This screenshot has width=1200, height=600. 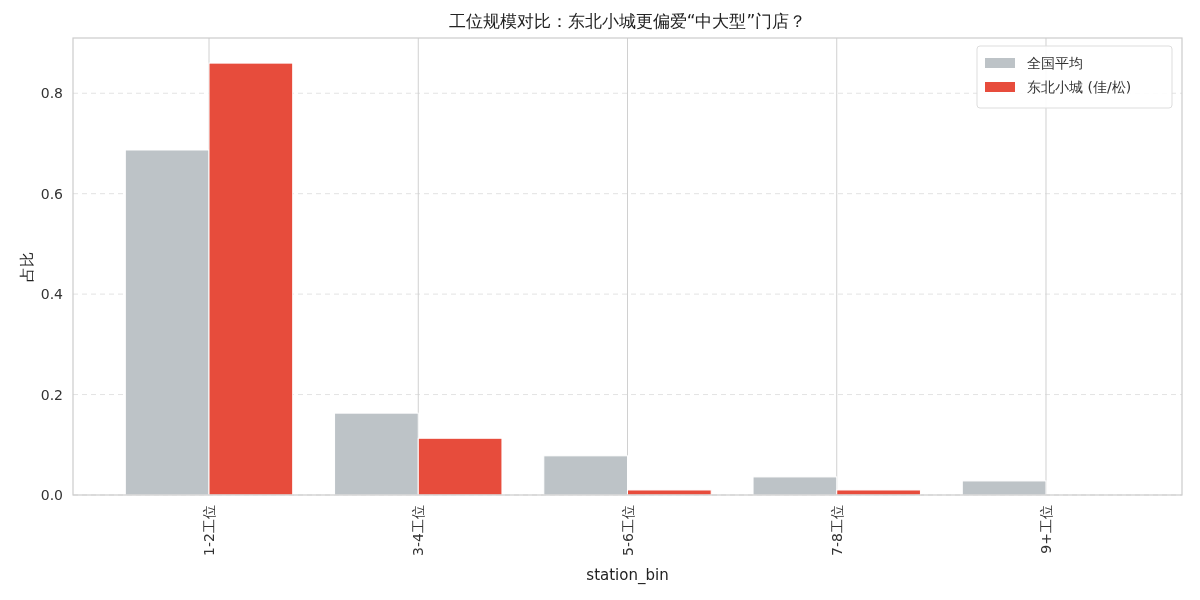 I want to click on y-tick-label: 0.0, so click(x=51, y=495).